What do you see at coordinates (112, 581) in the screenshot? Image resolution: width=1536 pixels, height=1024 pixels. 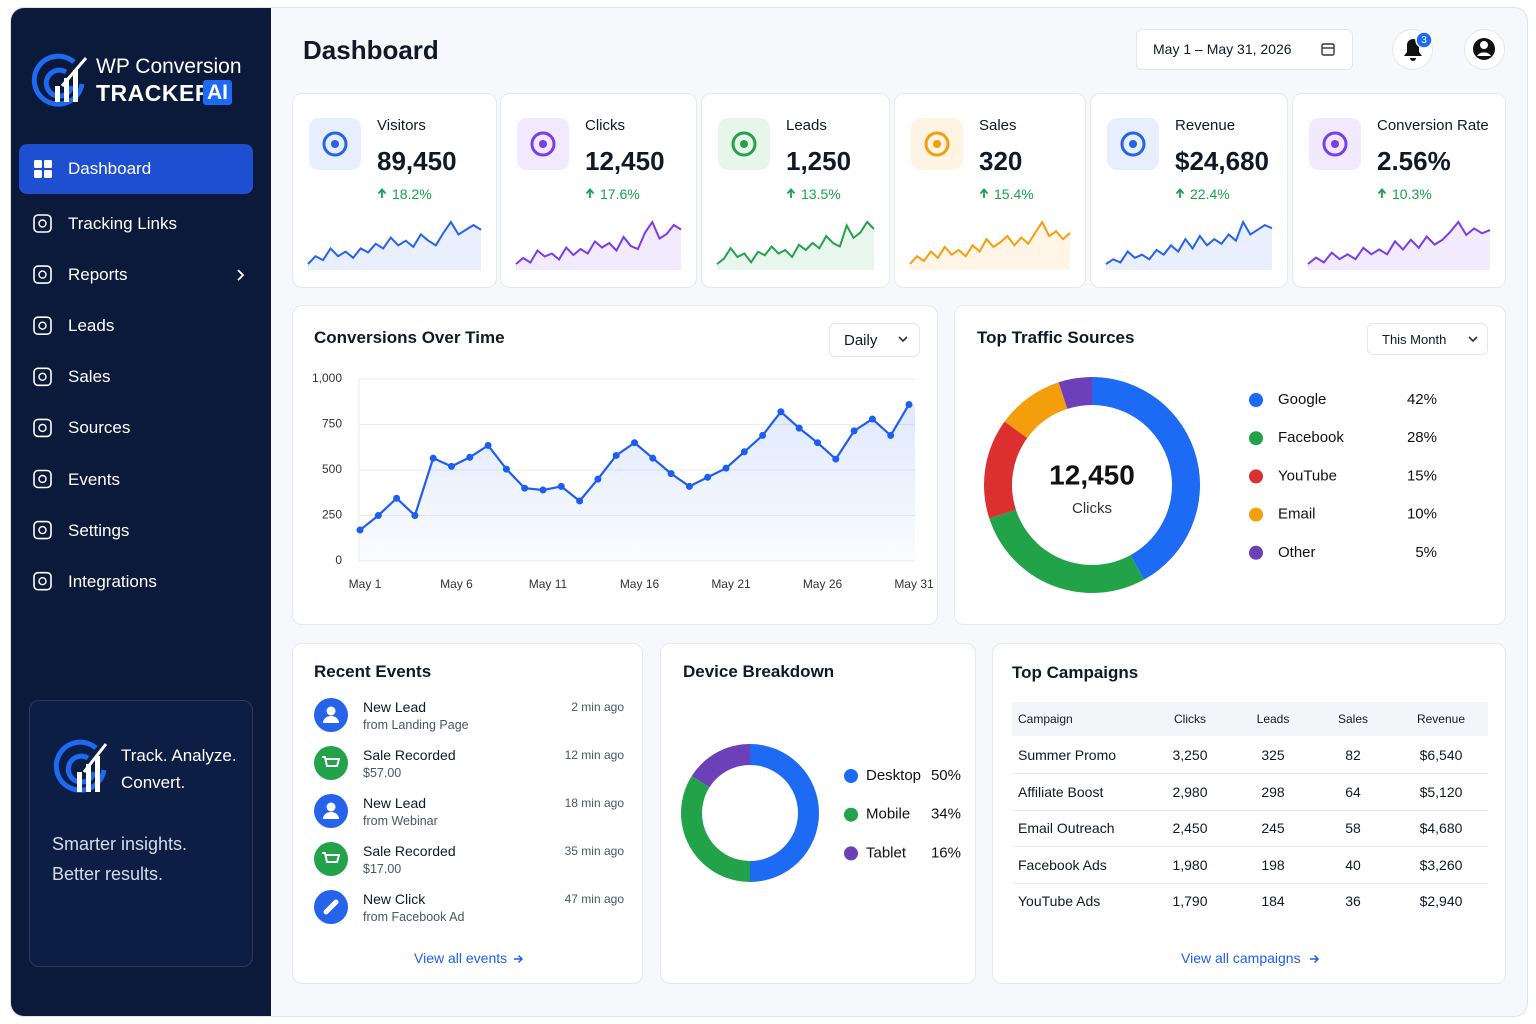 I see `nav-label: Integrations` at bounding box center [112, 581].